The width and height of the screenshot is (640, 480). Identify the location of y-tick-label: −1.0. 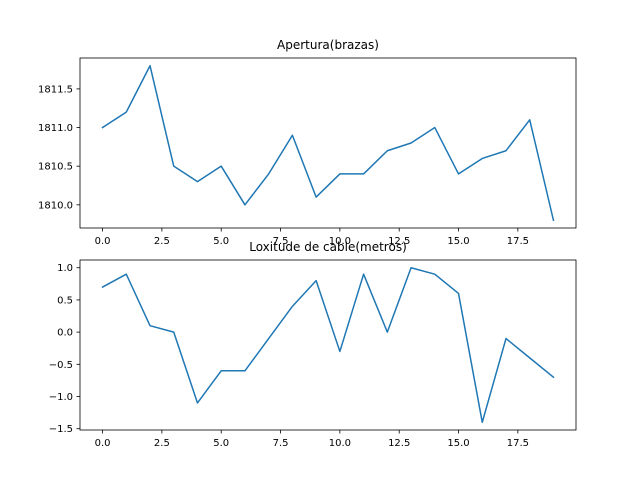
(61, 397).